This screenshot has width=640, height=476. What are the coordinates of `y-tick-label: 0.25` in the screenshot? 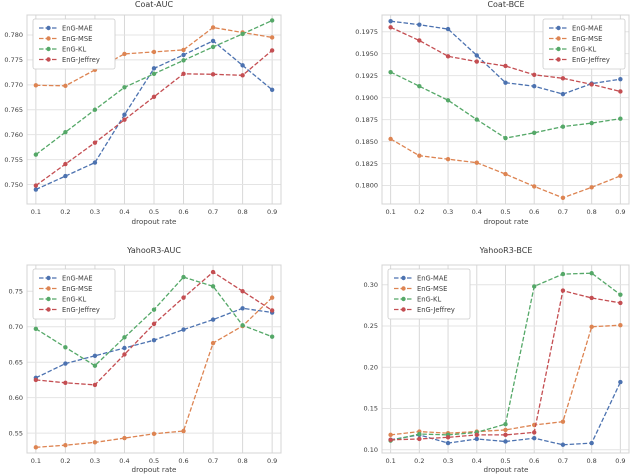 It's located at (371, 326).